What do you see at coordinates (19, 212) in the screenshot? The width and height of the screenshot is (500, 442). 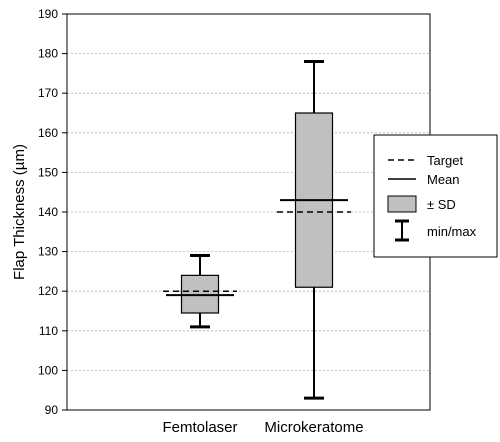 I see `y-axis-label: Flap Thickness (µm)` at bounding box center [19, 212].